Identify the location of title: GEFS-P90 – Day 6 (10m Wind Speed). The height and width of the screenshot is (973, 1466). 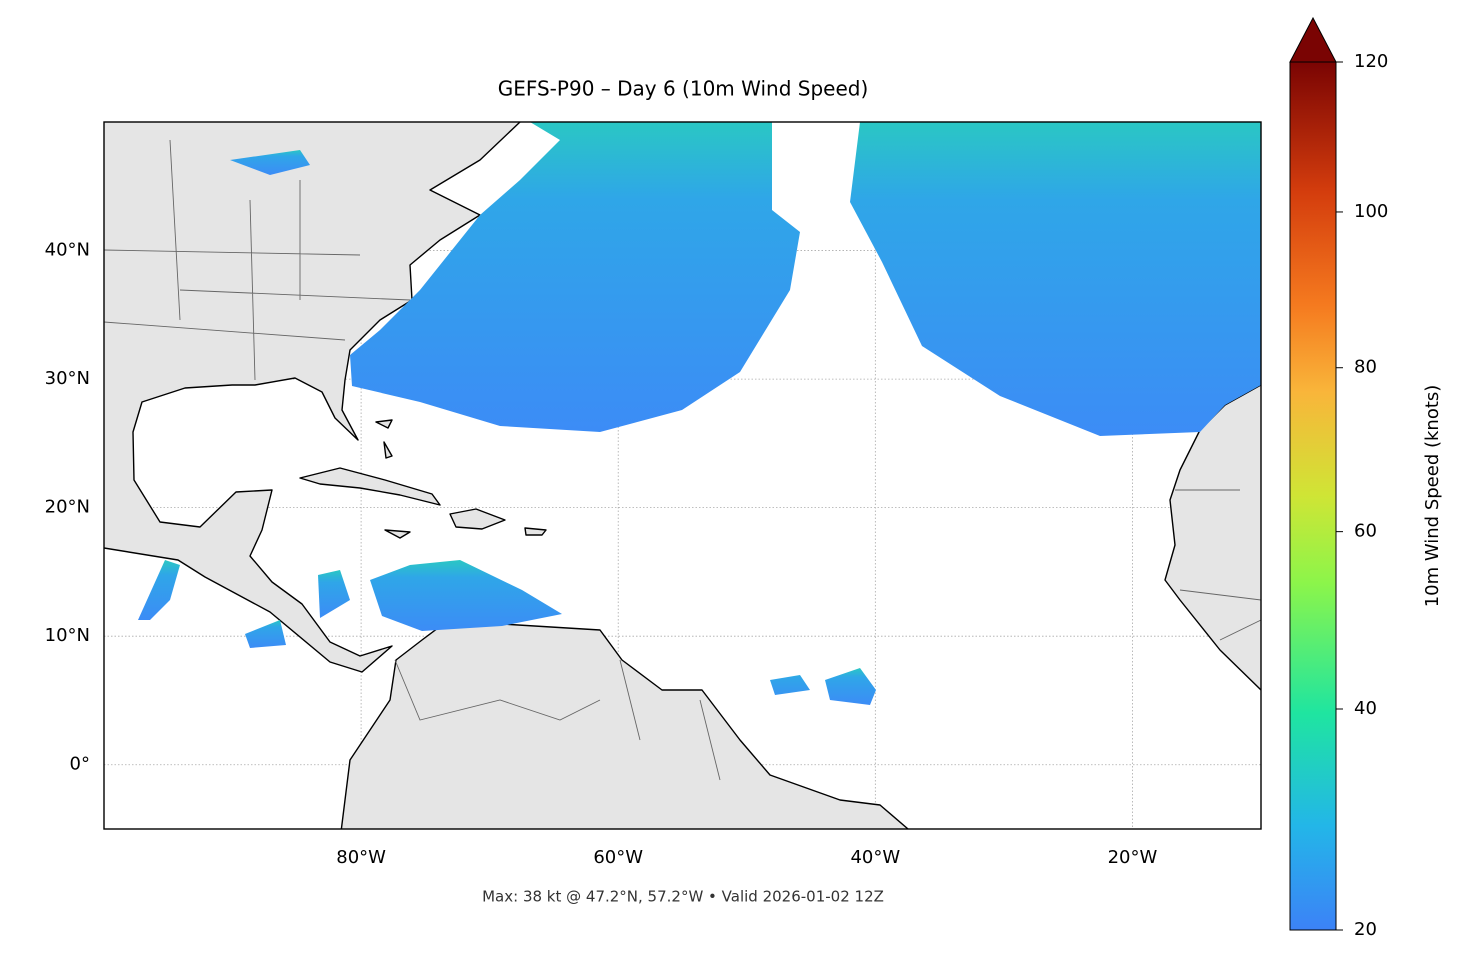
(683, 89).